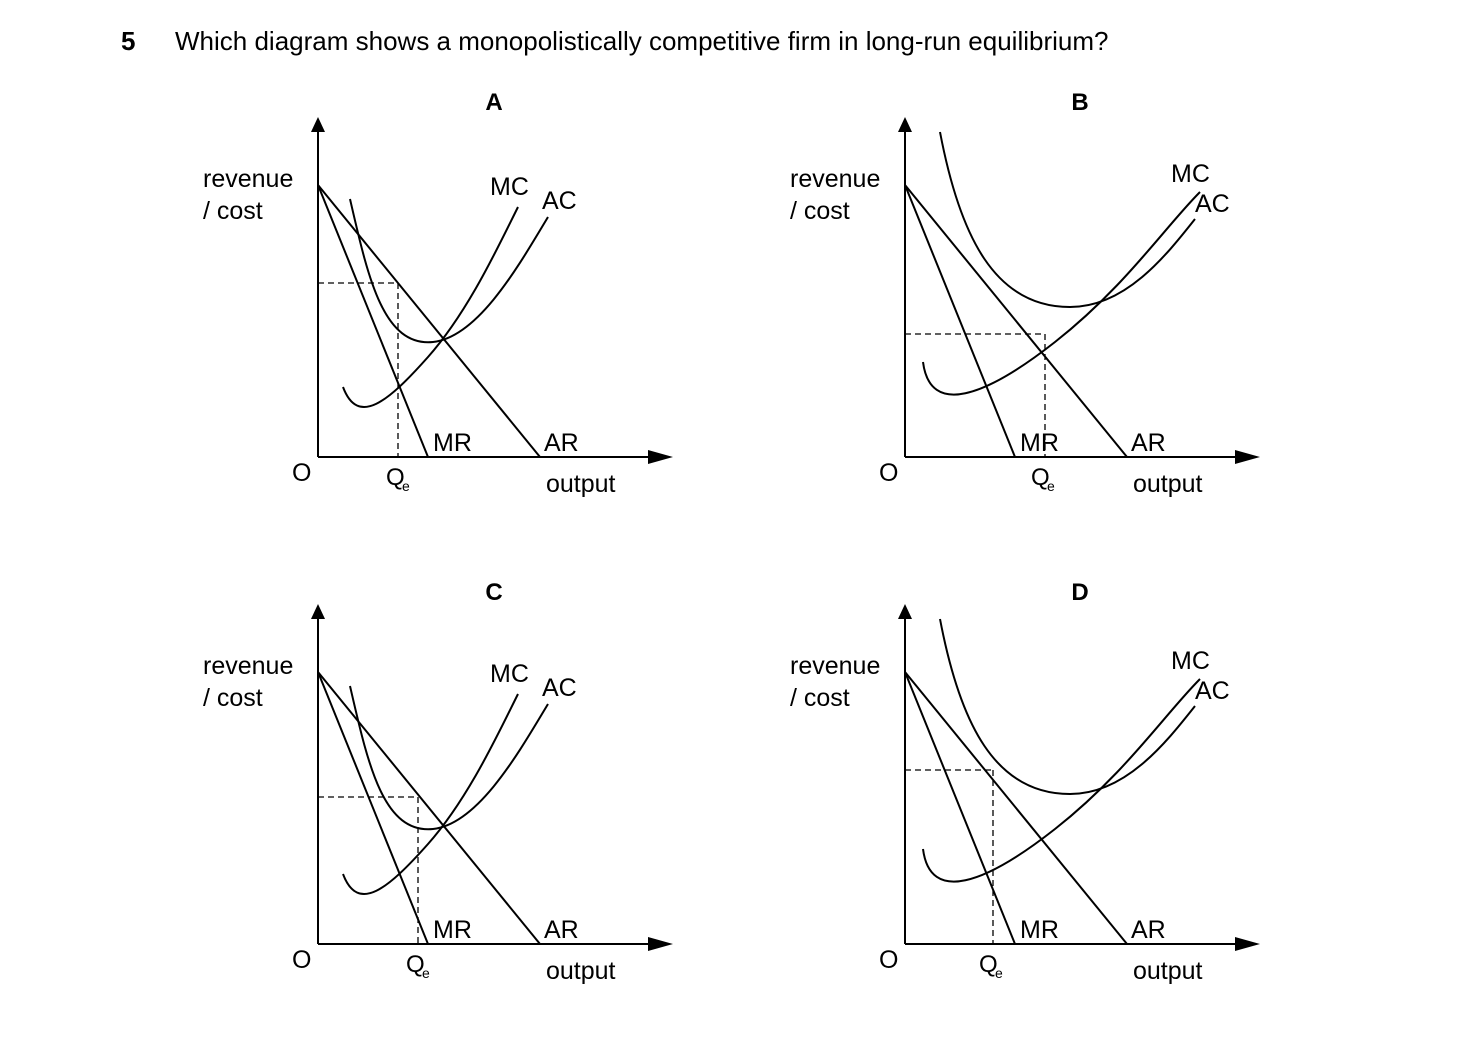  What do you see at coordinates (128, 41) in the screenshot?
I see `question-number: 5` at bounding box center [128, 41].